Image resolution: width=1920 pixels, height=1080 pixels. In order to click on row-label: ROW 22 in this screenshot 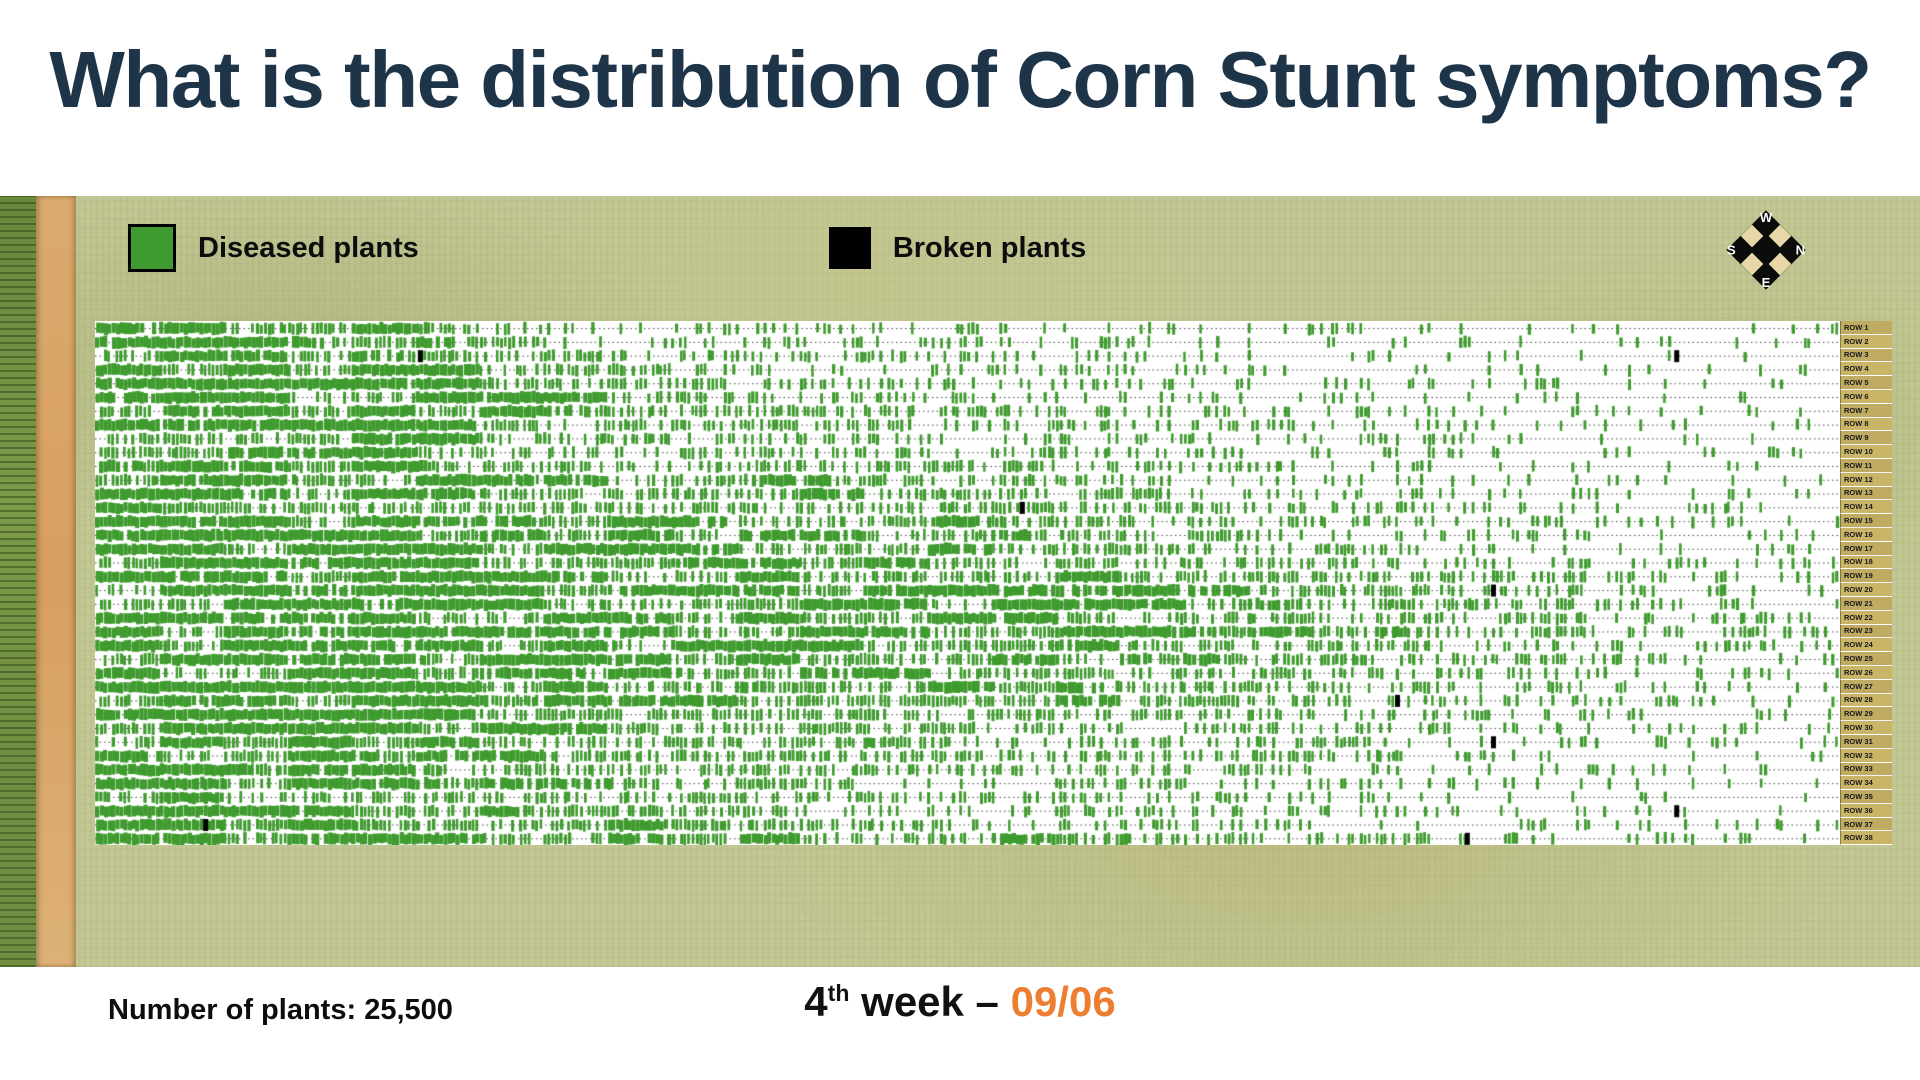, I will do `click(1866, 617)`.